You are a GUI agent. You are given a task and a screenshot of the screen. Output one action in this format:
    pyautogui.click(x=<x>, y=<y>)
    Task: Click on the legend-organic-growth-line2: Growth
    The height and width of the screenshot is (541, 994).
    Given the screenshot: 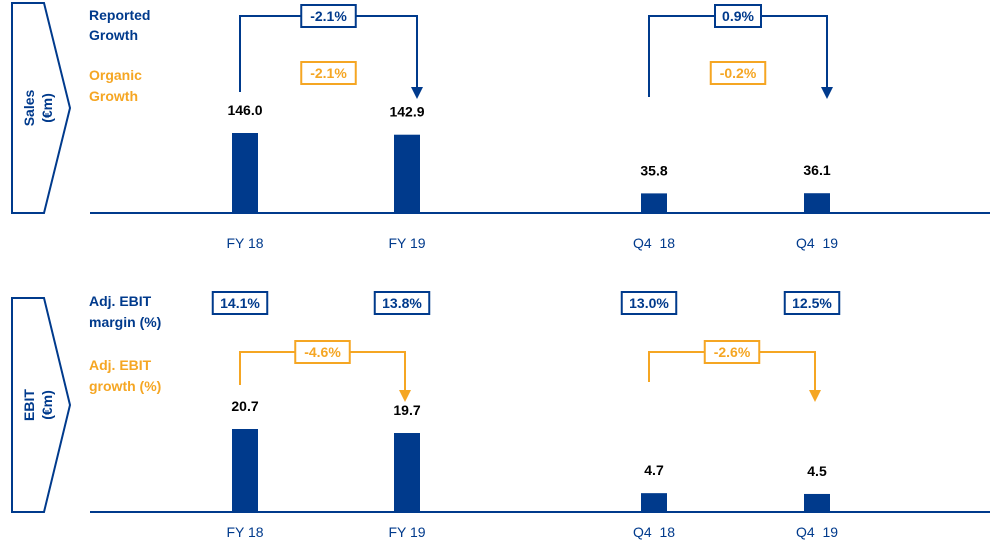 What is the action you would take?
    pyautogui.click(x=113, y=96)
    